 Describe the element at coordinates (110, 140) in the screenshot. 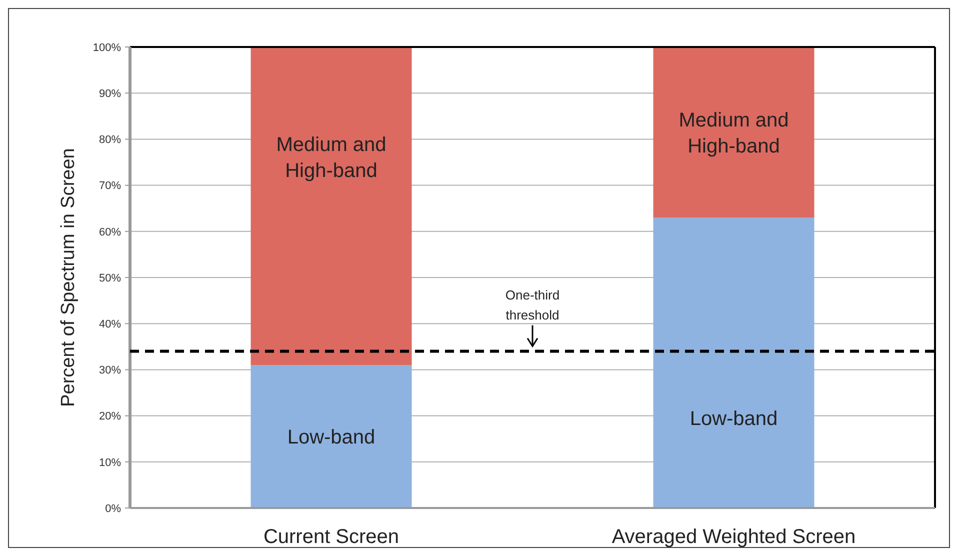

I see `y-tick-label: 80%` at that location.